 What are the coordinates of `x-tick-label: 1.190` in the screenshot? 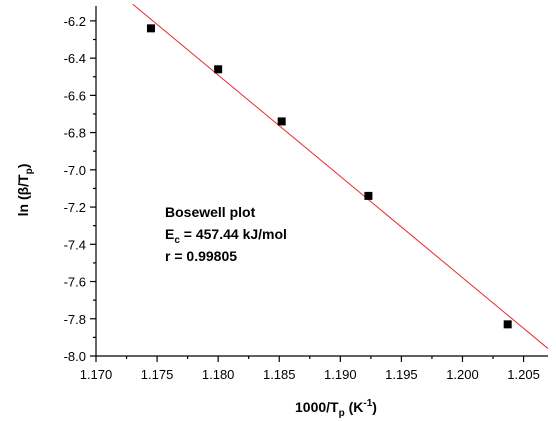 It's located at (340, 374).